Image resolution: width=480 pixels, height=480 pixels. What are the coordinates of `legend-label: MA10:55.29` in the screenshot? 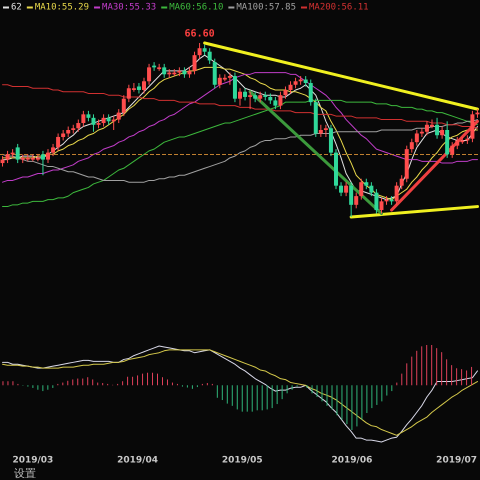 It's located at (62, 7).